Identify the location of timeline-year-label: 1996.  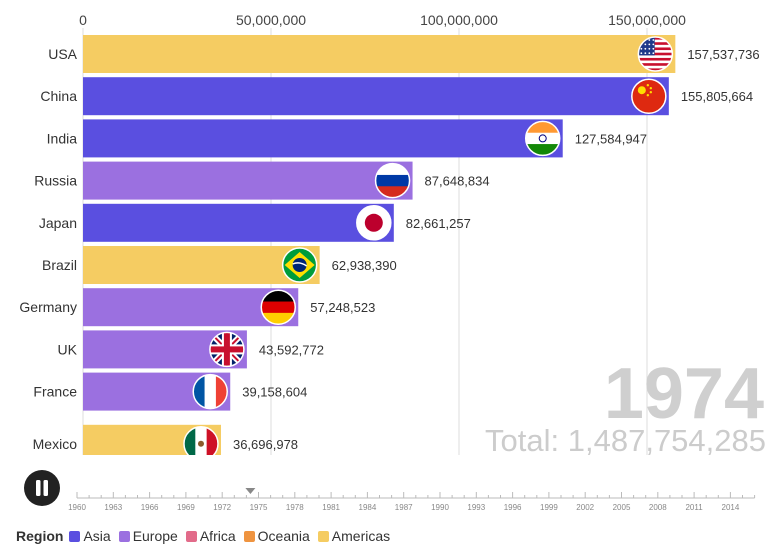
(513, 507).